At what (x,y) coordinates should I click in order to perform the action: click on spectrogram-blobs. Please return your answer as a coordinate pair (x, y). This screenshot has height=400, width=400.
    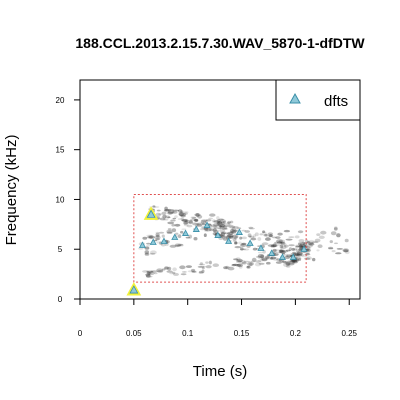
    Looking at the image, I should click on (244, 241).